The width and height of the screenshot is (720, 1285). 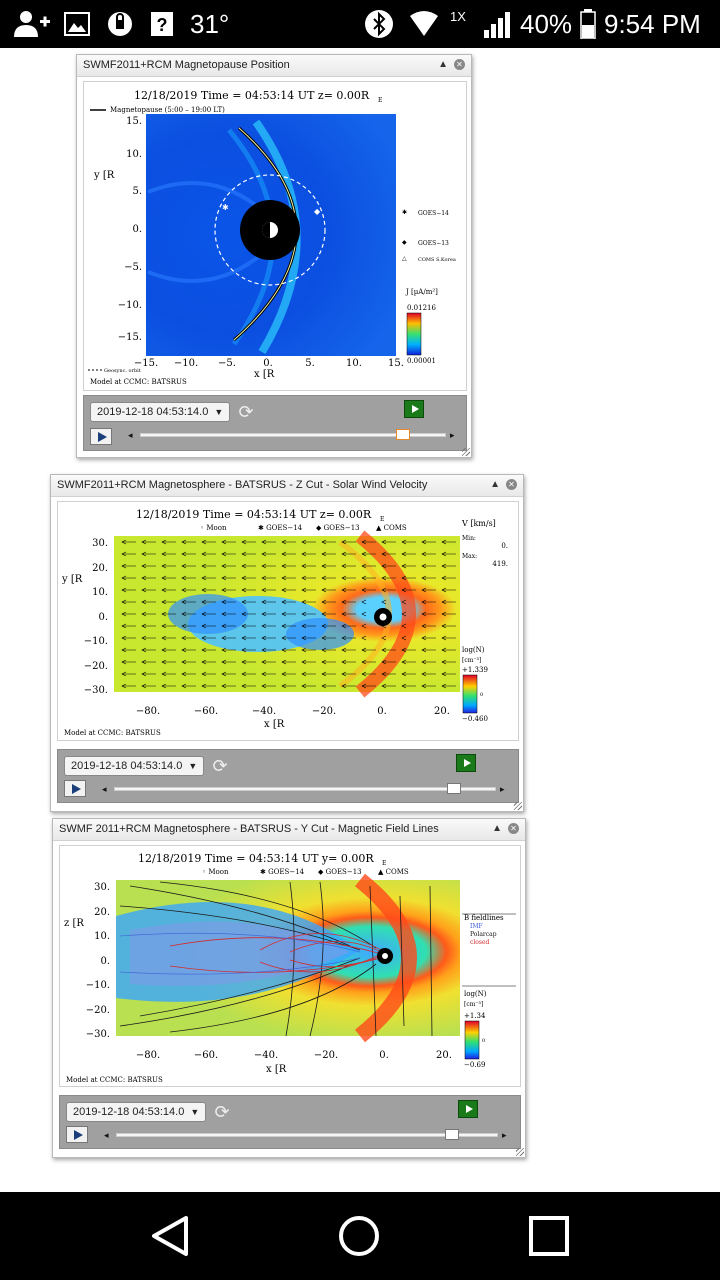 What do you see at coordinates (379, 24) in the screenshot?
I see `bluetooth-icon` at bounding box center [379, 24].